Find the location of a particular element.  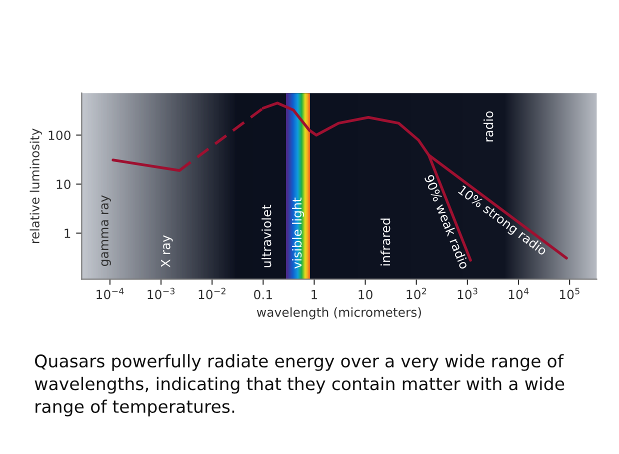

x-tick-label: 10$^{2}$ is located at coordinates (416, 294).